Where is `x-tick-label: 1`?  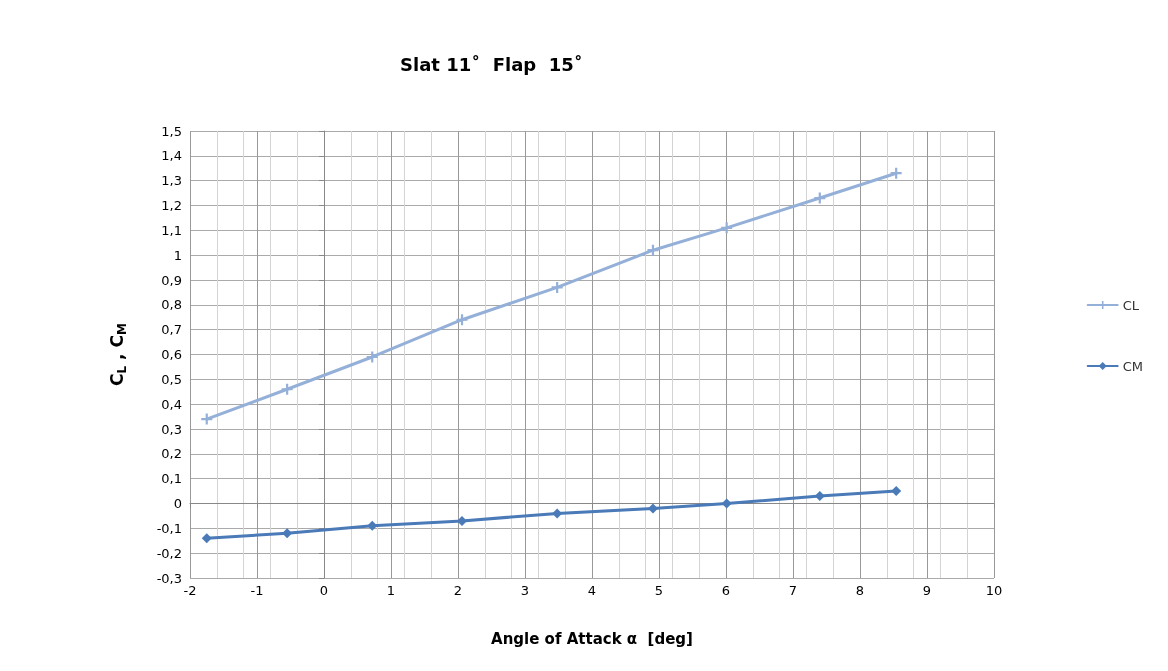
x-tick-label: 1 is located at coordinates (391, 590).